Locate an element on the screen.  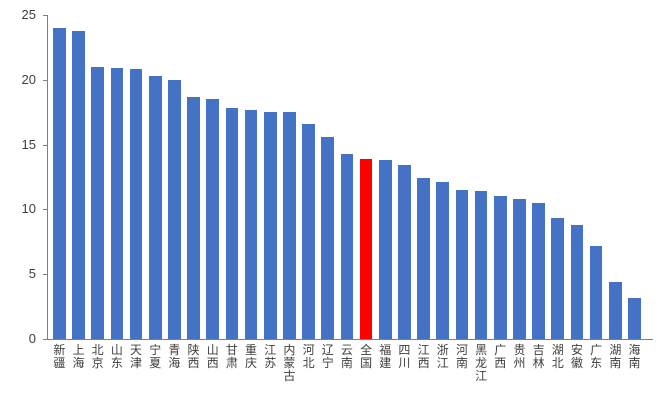
x-tick-label: 福 建 is located at coordinates (385, 356).